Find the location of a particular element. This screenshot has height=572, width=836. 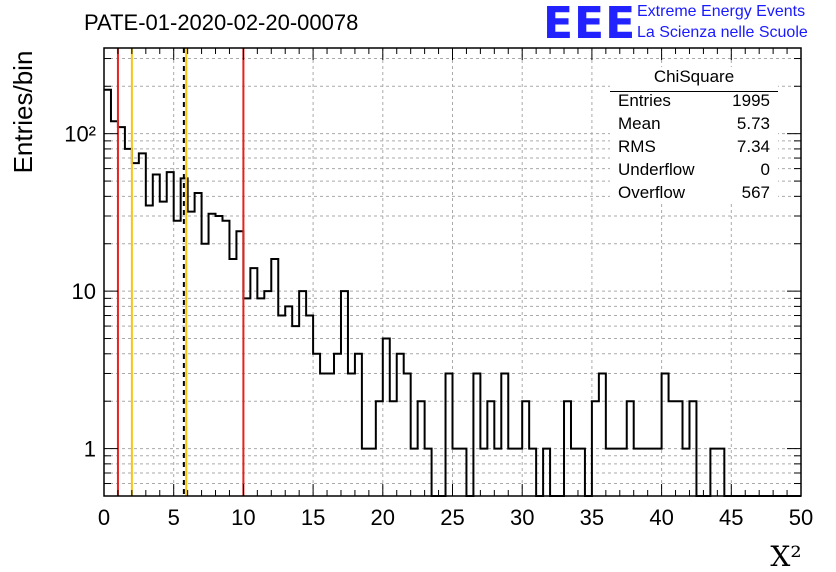

y-tick-label: 10² is located at coordinates (80, 134).